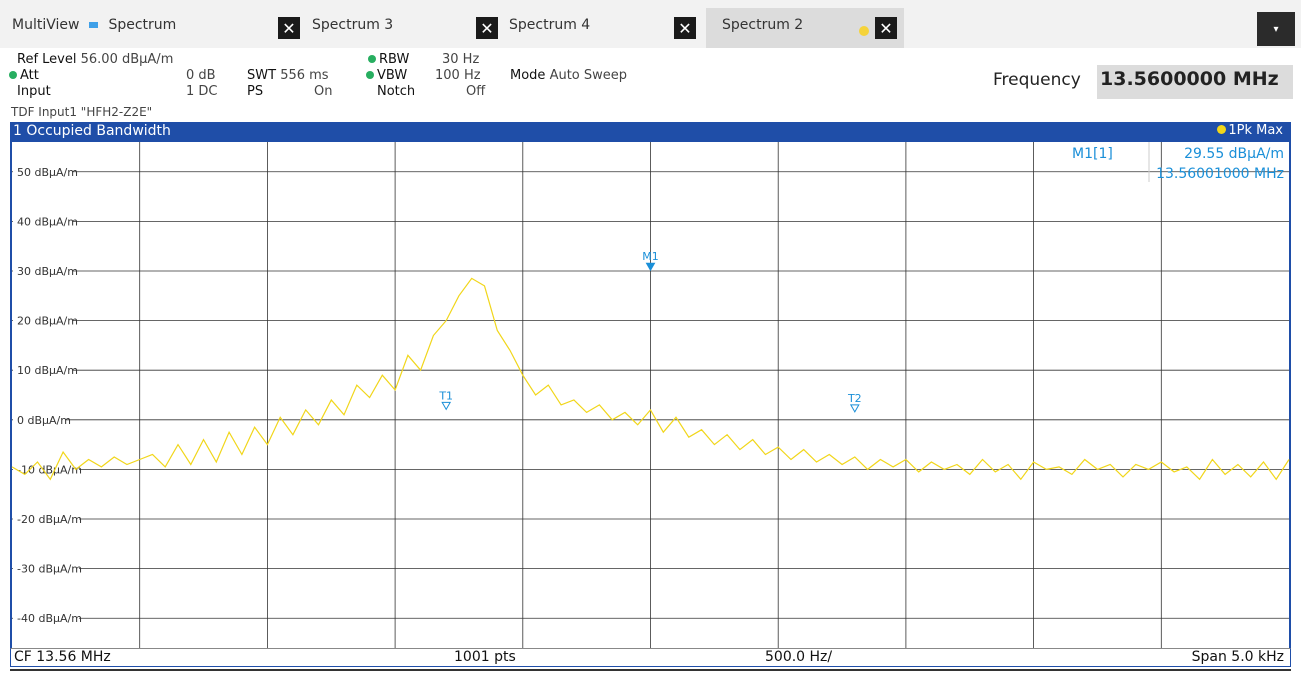 This screenshot has height=675, width=1301. What do you see at coordinates (446, 406) in the screenshot?
I see `marker-t1-triangle` at bounding box center [446, 406].